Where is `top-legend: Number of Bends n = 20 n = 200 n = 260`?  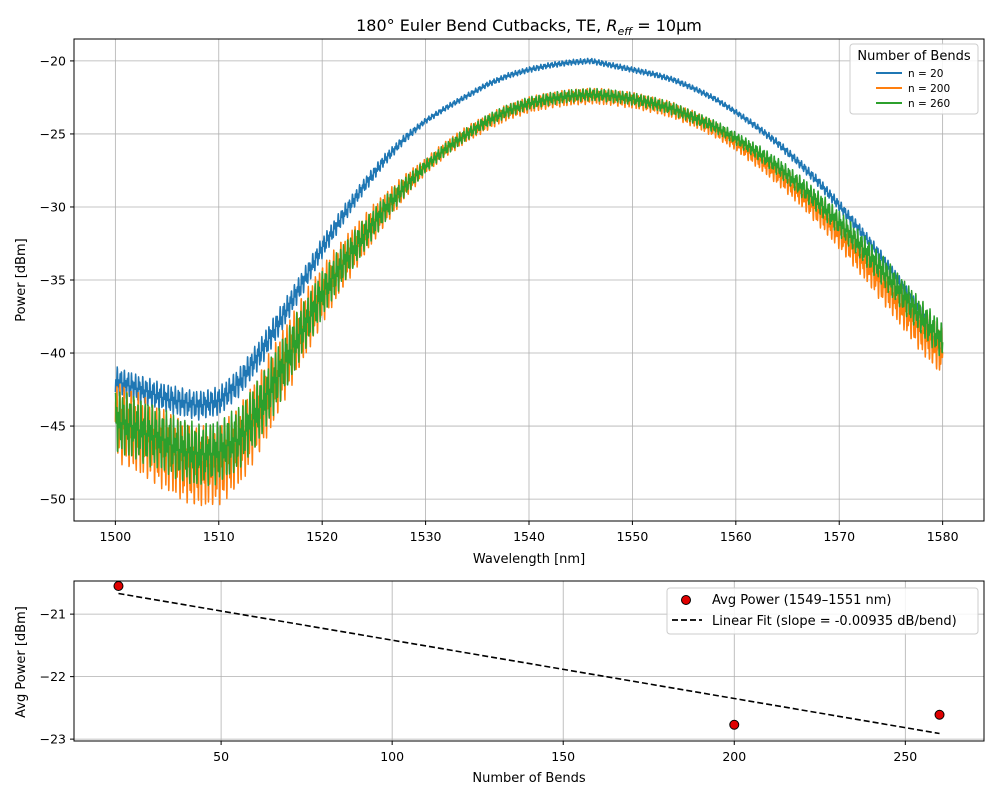
top-legend: Number of Bends n = 20 n = 200 n = 260 is located at coordinates (914, 79).